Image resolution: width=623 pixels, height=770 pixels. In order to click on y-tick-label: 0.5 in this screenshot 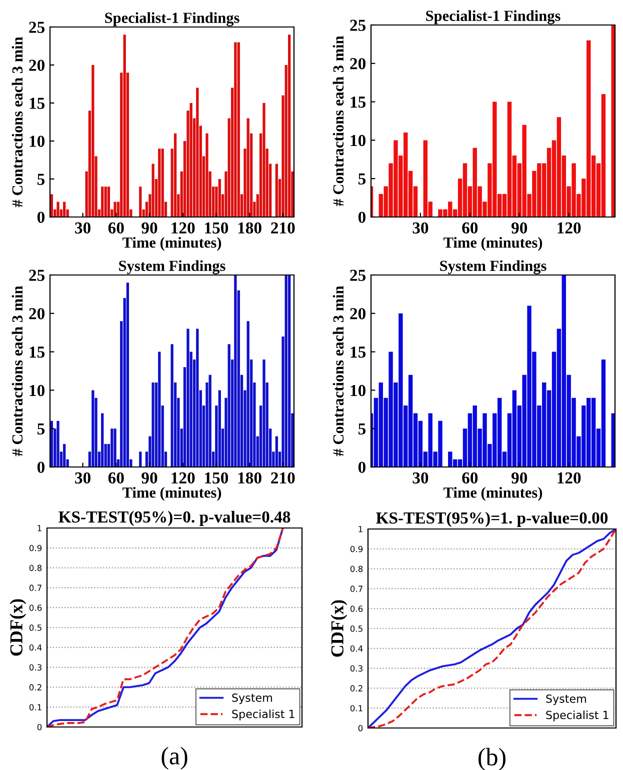, I will do `click(35, 627)`.